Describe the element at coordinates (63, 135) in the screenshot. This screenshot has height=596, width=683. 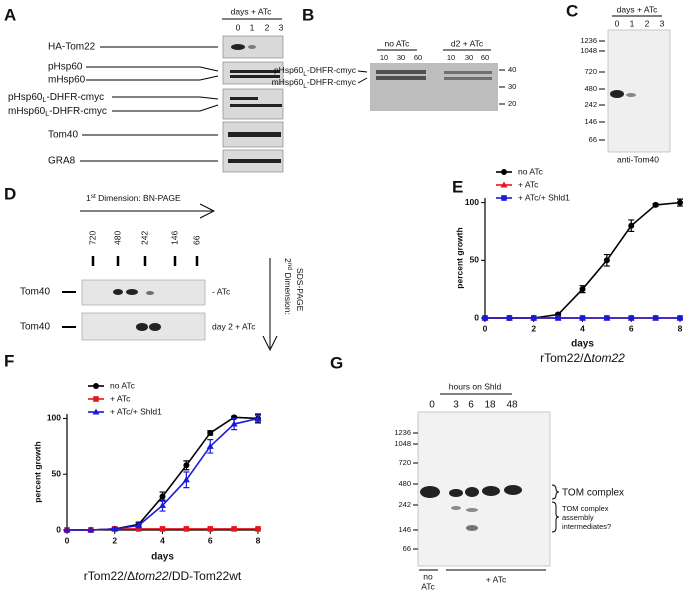
I see `row-label: Tom40` at that location.